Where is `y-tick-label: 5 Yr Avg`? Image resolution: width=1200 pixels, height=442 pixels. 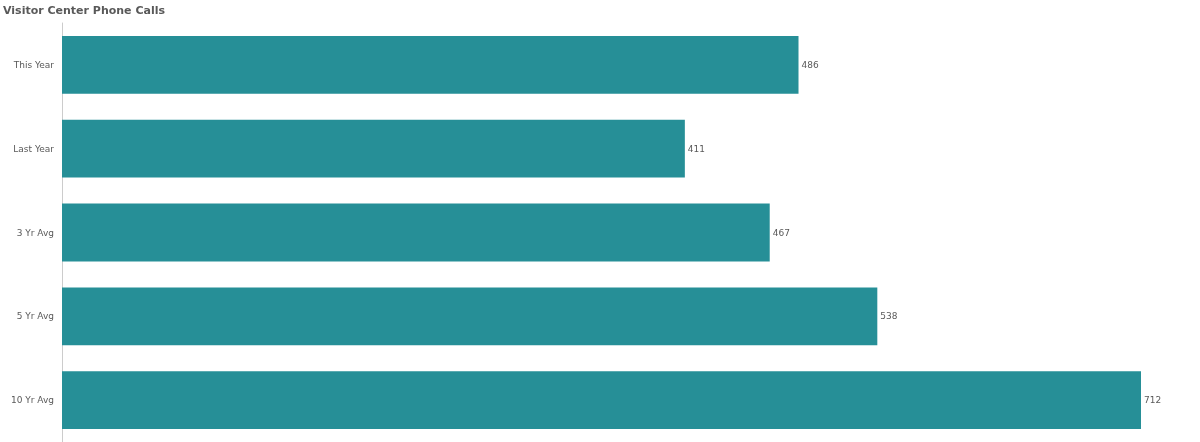
y-tick-label: 5 Yr Avg is located at coordinates (35, 316).